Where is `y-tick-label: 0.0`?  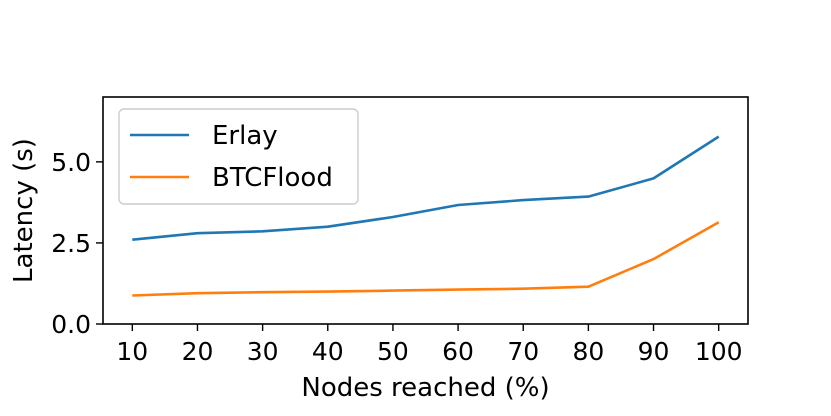
y-tick-label: 0.0 is located at coordinates (71, 324).